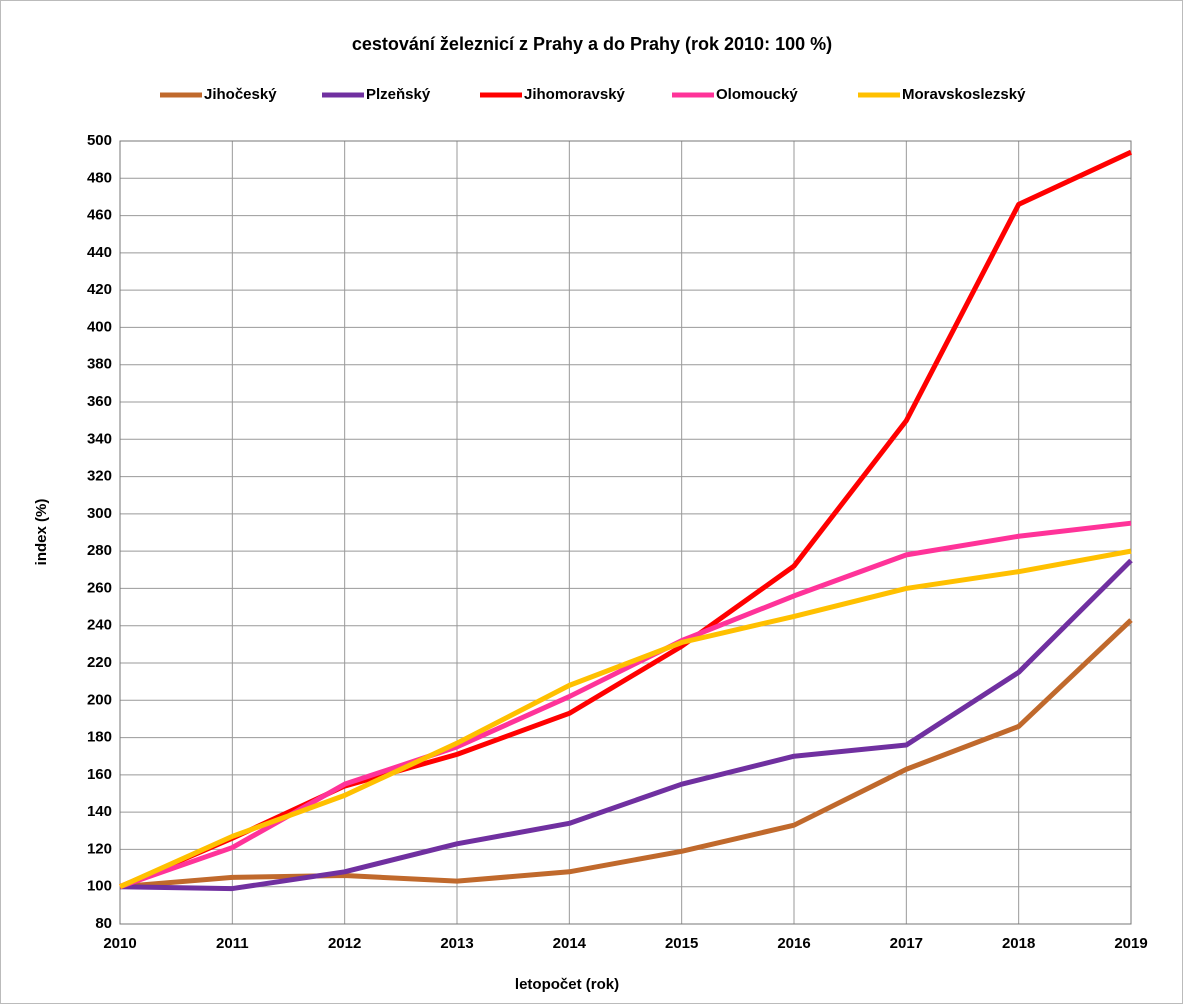  What do you see at coordinates (681, 943) in the screenshot?
I see `x-tick-label: 2015` at bounding box center [681, 943].